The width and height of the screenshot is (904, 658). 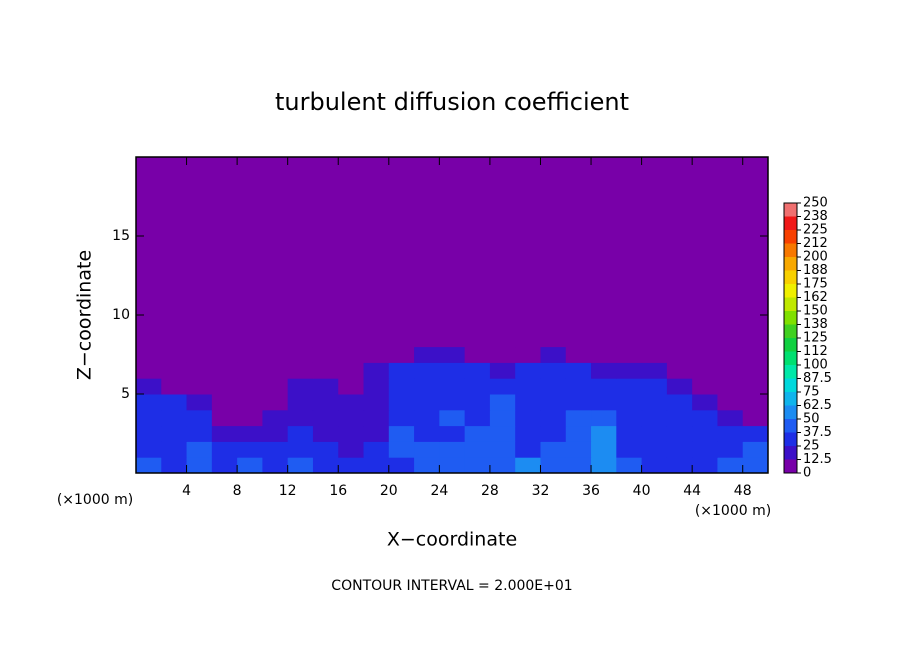 I want to click on x-tick-label: 48, so click(x=743, y=491).